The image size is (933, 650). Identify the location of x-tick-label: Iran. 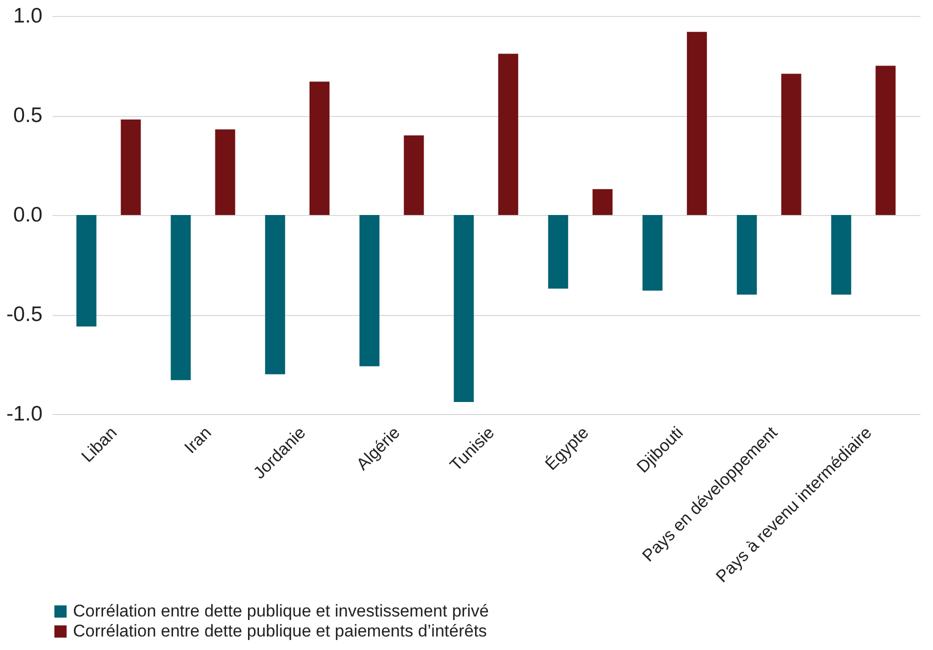
(197, 440).